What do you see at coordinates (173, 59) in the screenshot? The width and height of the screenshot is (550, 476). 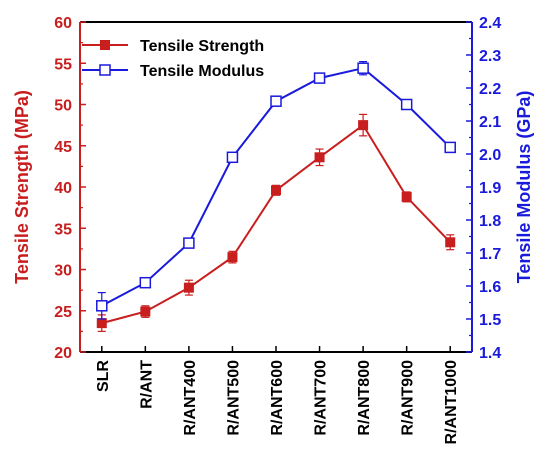 I see `legend: Tensile Strength Tensile Modulus` at bounding box center [173, 59].